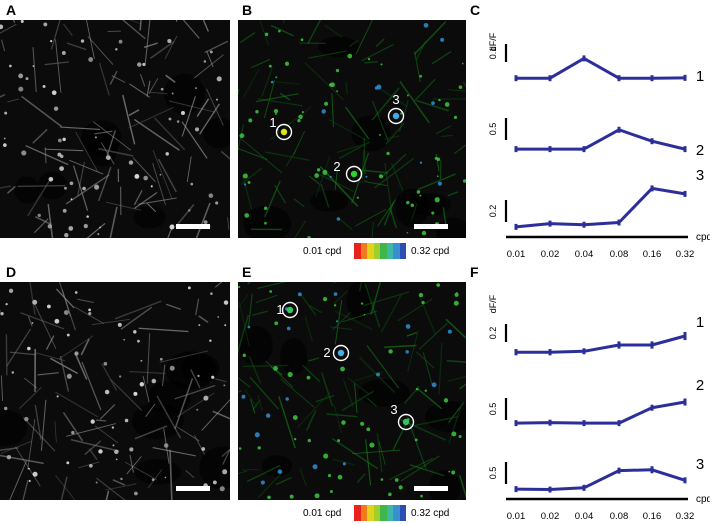 This screenshot has height=524, width=715. I want to click on x-tick-label: 0.04, so click(584, 516).